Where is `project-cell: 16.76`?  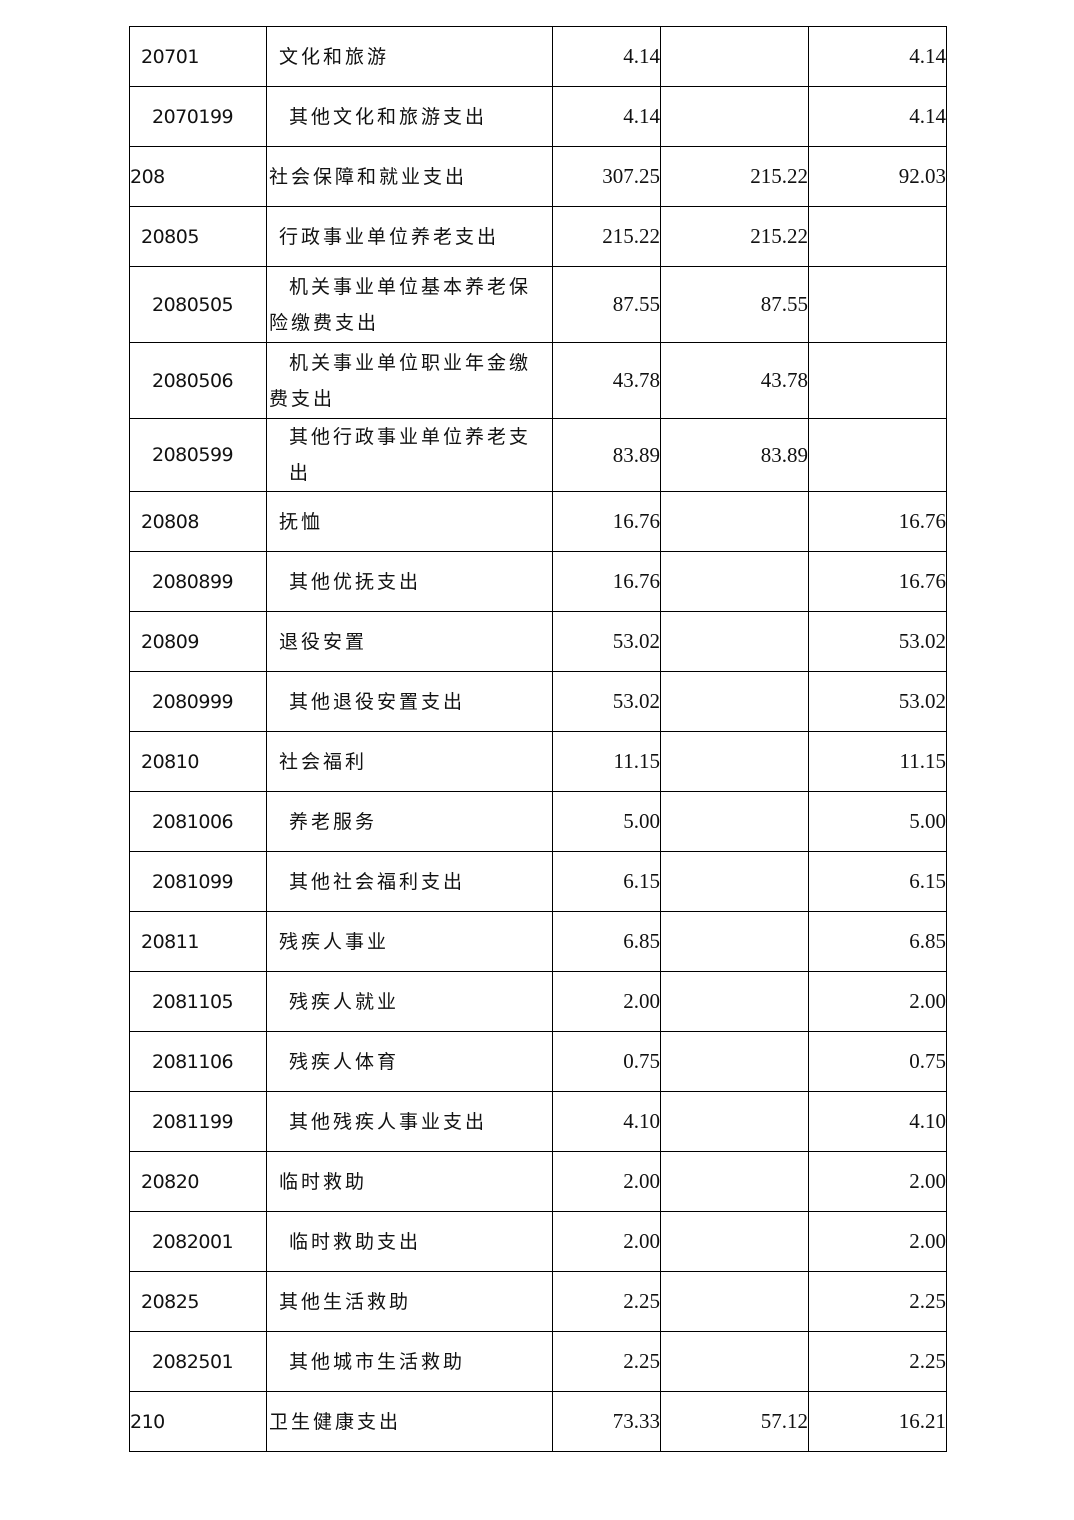
project-cell: 16.76 is located at coordinates (877, 581).